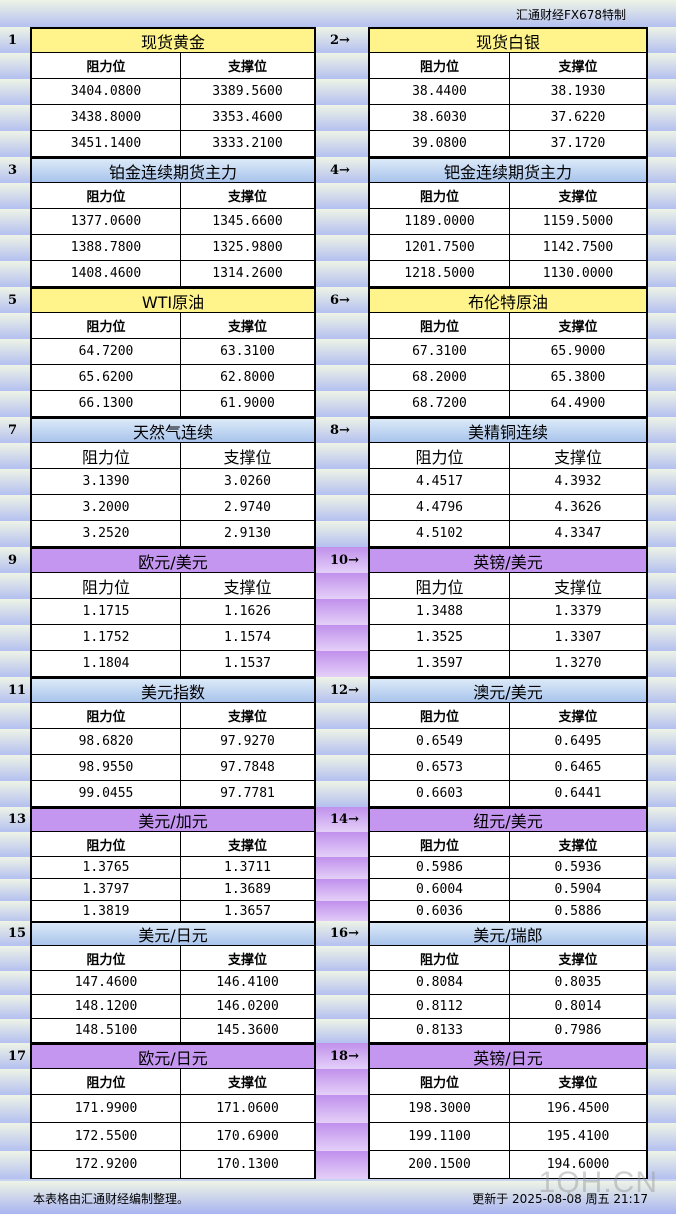 The image size is (676, 1214). What do you see at coordinates (173, 768) in the screenshot?
I see `table-row: 98.9550 97.7848` at bounding box center [173, 768].